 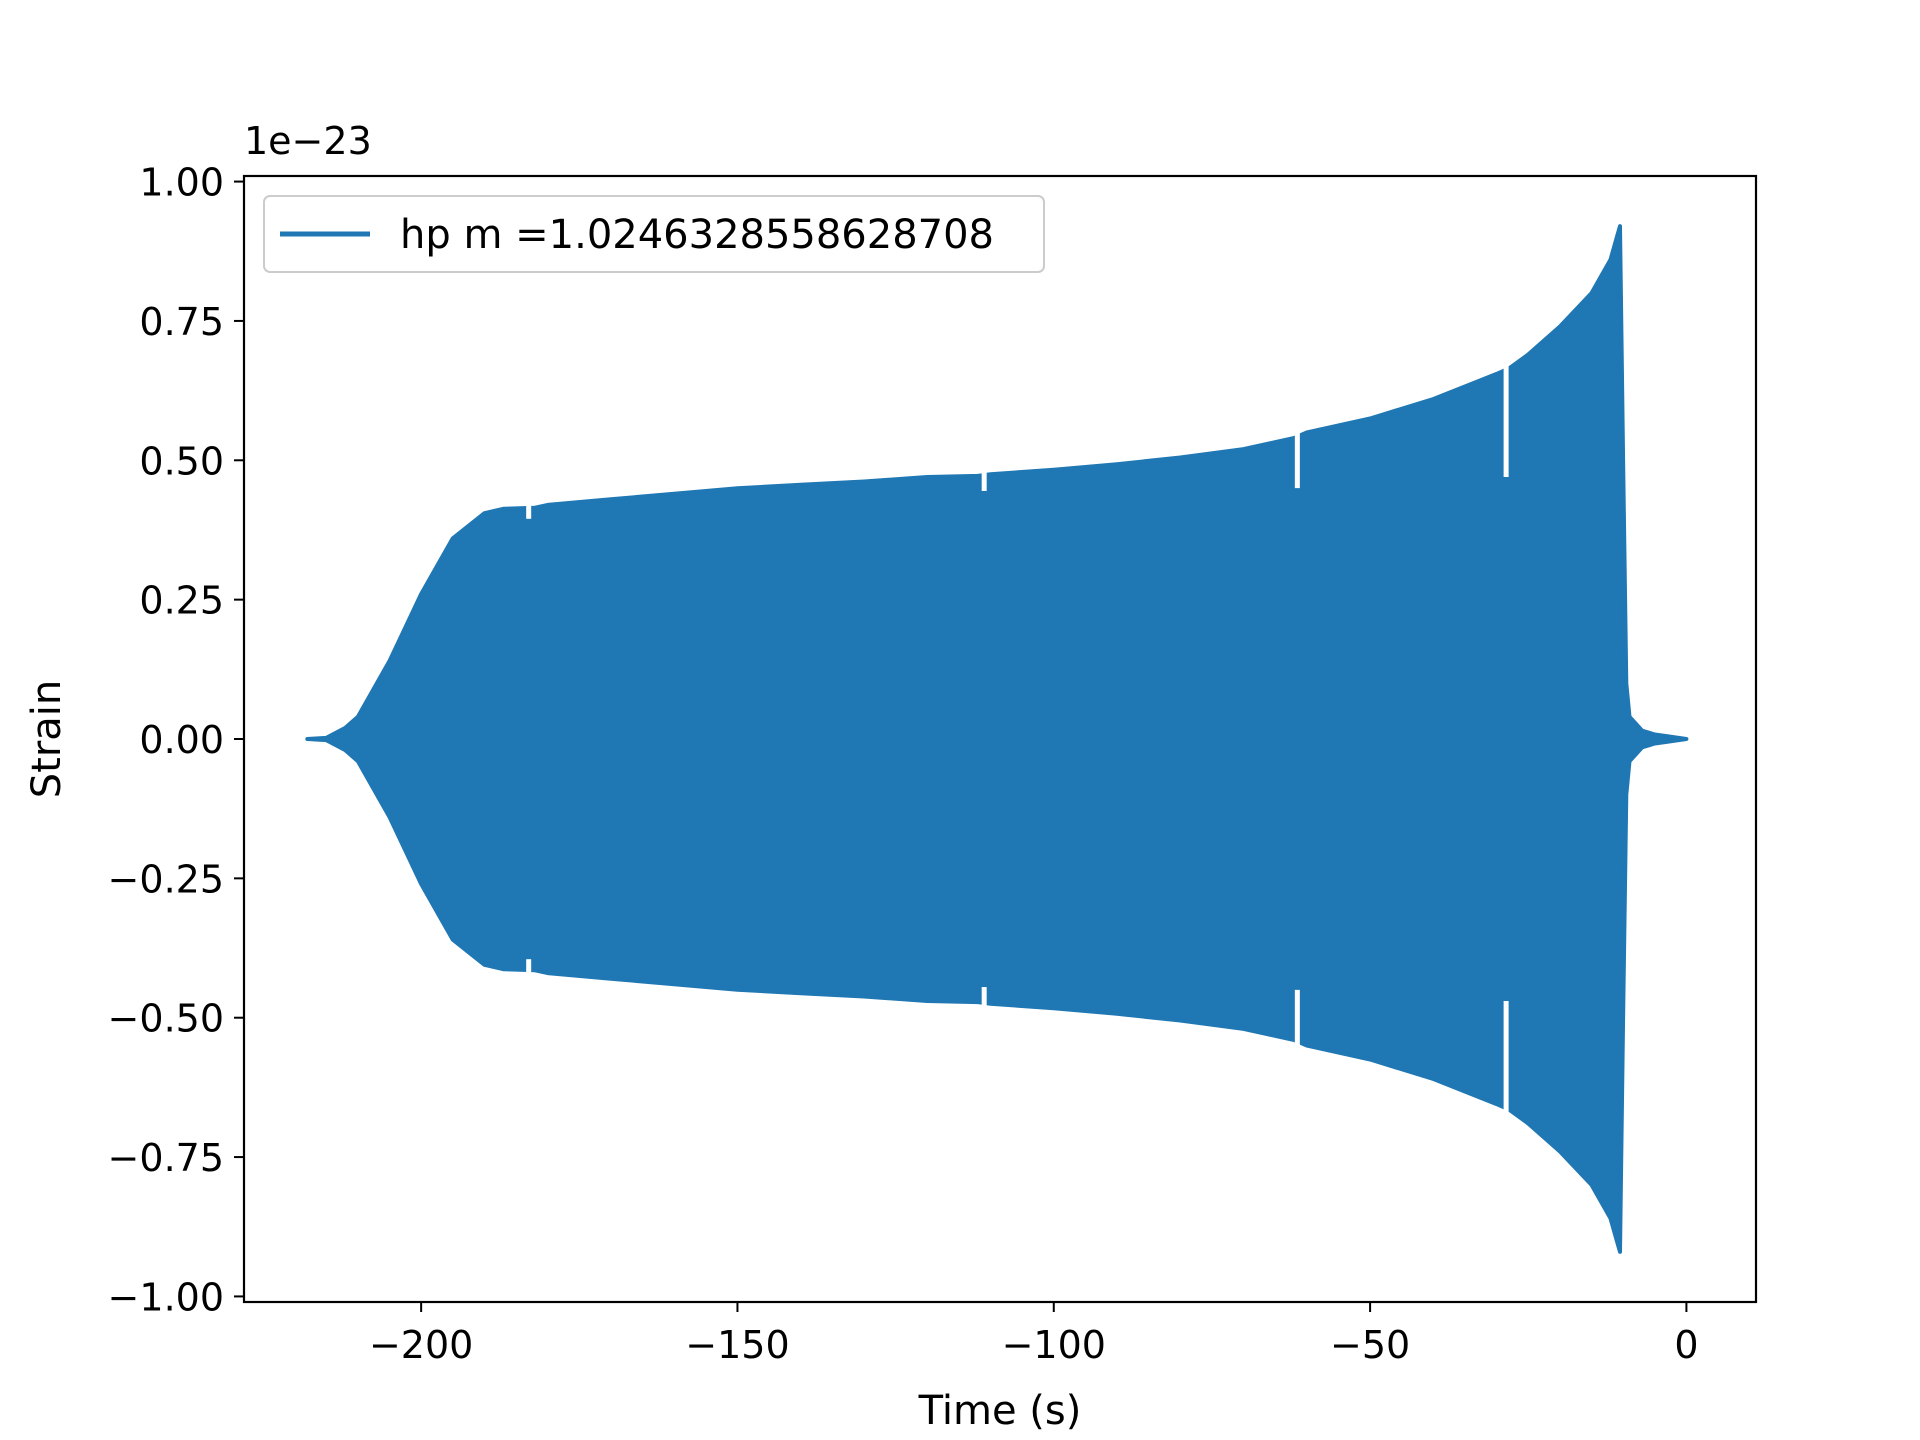 What do you see at coordinates (421, 1345) in the screenshot?
I see `x-tick-label: −200` at bounding box center [421, 1345].